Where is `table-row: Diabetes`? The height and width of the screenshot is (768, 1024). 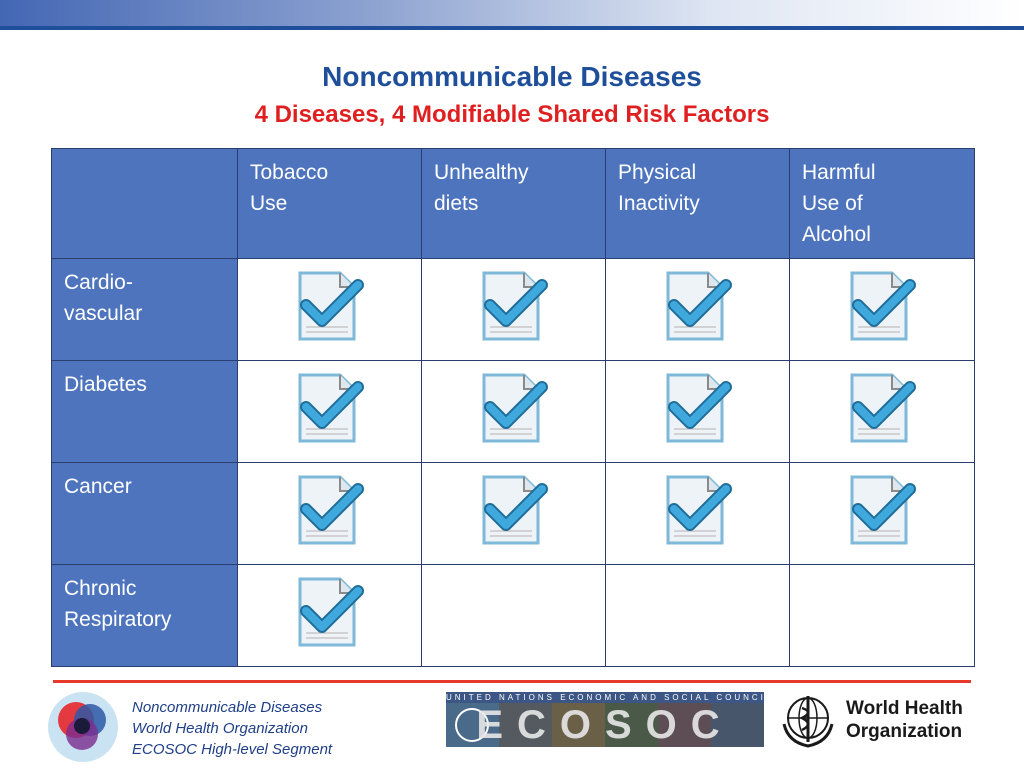
table-row: Diabetes is located at coordinates (513, 411).